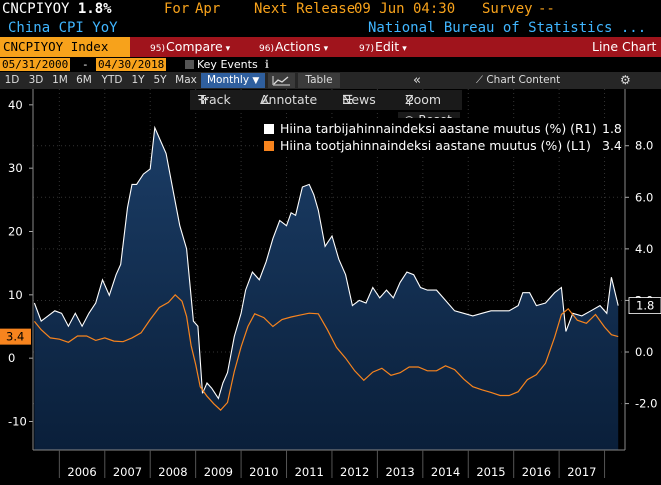 The height and width of the screenshot is (485, 661). I want to click on ppi-last-value: 3.4, so click(15, 337).